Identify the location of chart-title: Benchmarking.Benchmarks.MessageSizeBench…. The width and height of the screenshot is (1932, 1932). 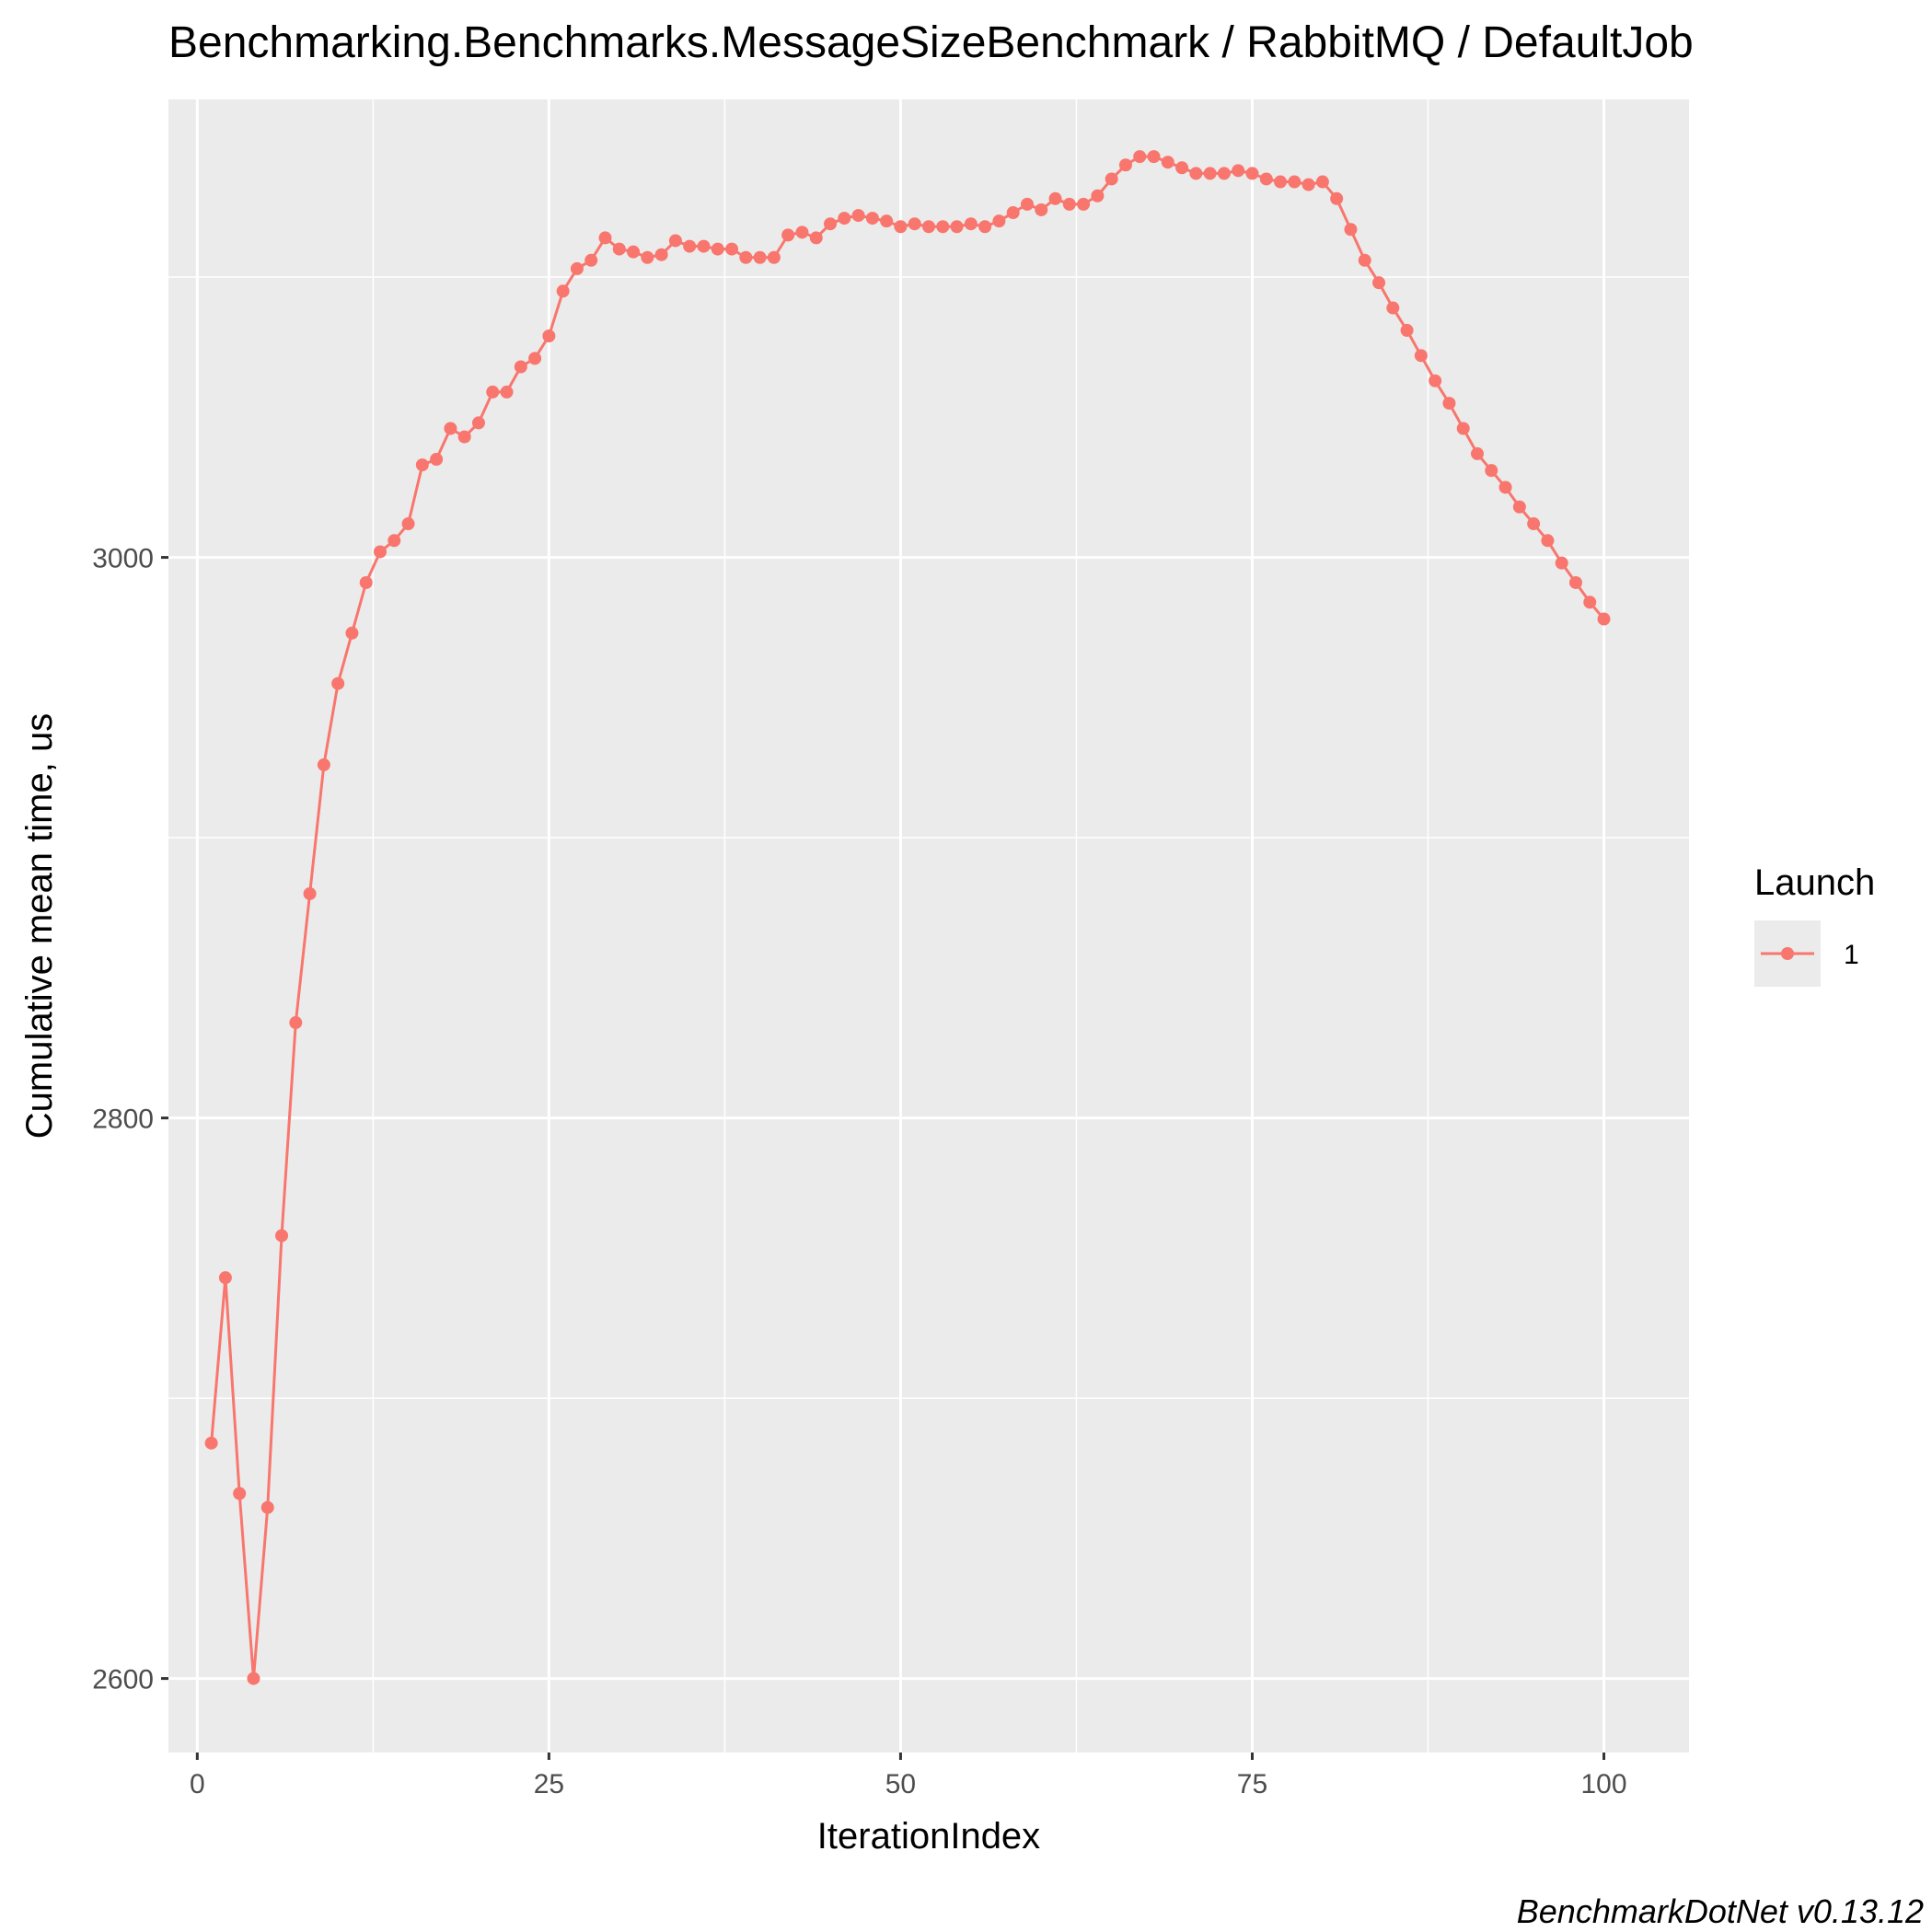
(931, 42).